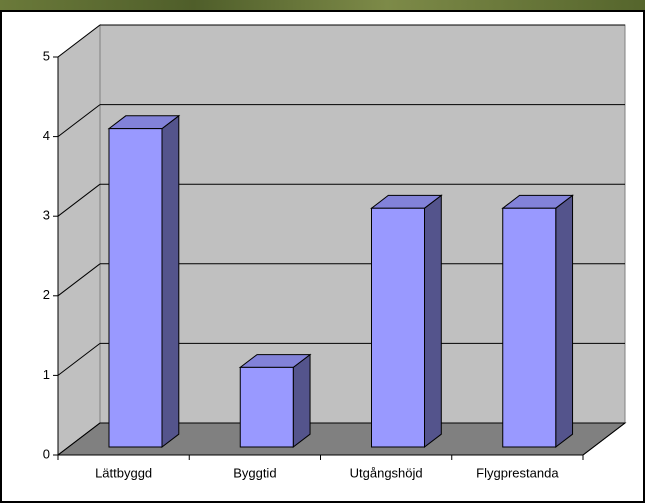  Describe the element at coordinates (79, 240) in the screenshot. I see `side-wall` at that location.